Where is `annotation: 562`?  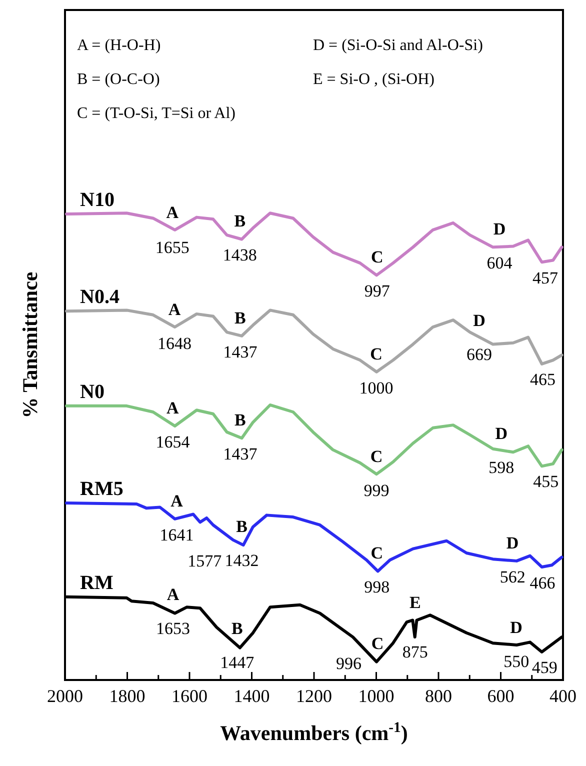
annotation: 562 is located at coordinates (513, 576).